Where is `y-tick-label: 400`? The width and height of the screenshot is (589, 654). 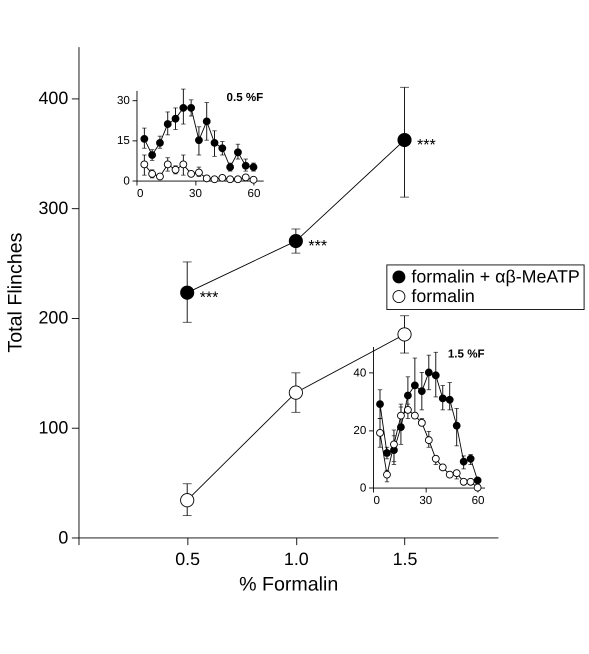
y-tick-label: 400 is located at coordinates (53, 98).